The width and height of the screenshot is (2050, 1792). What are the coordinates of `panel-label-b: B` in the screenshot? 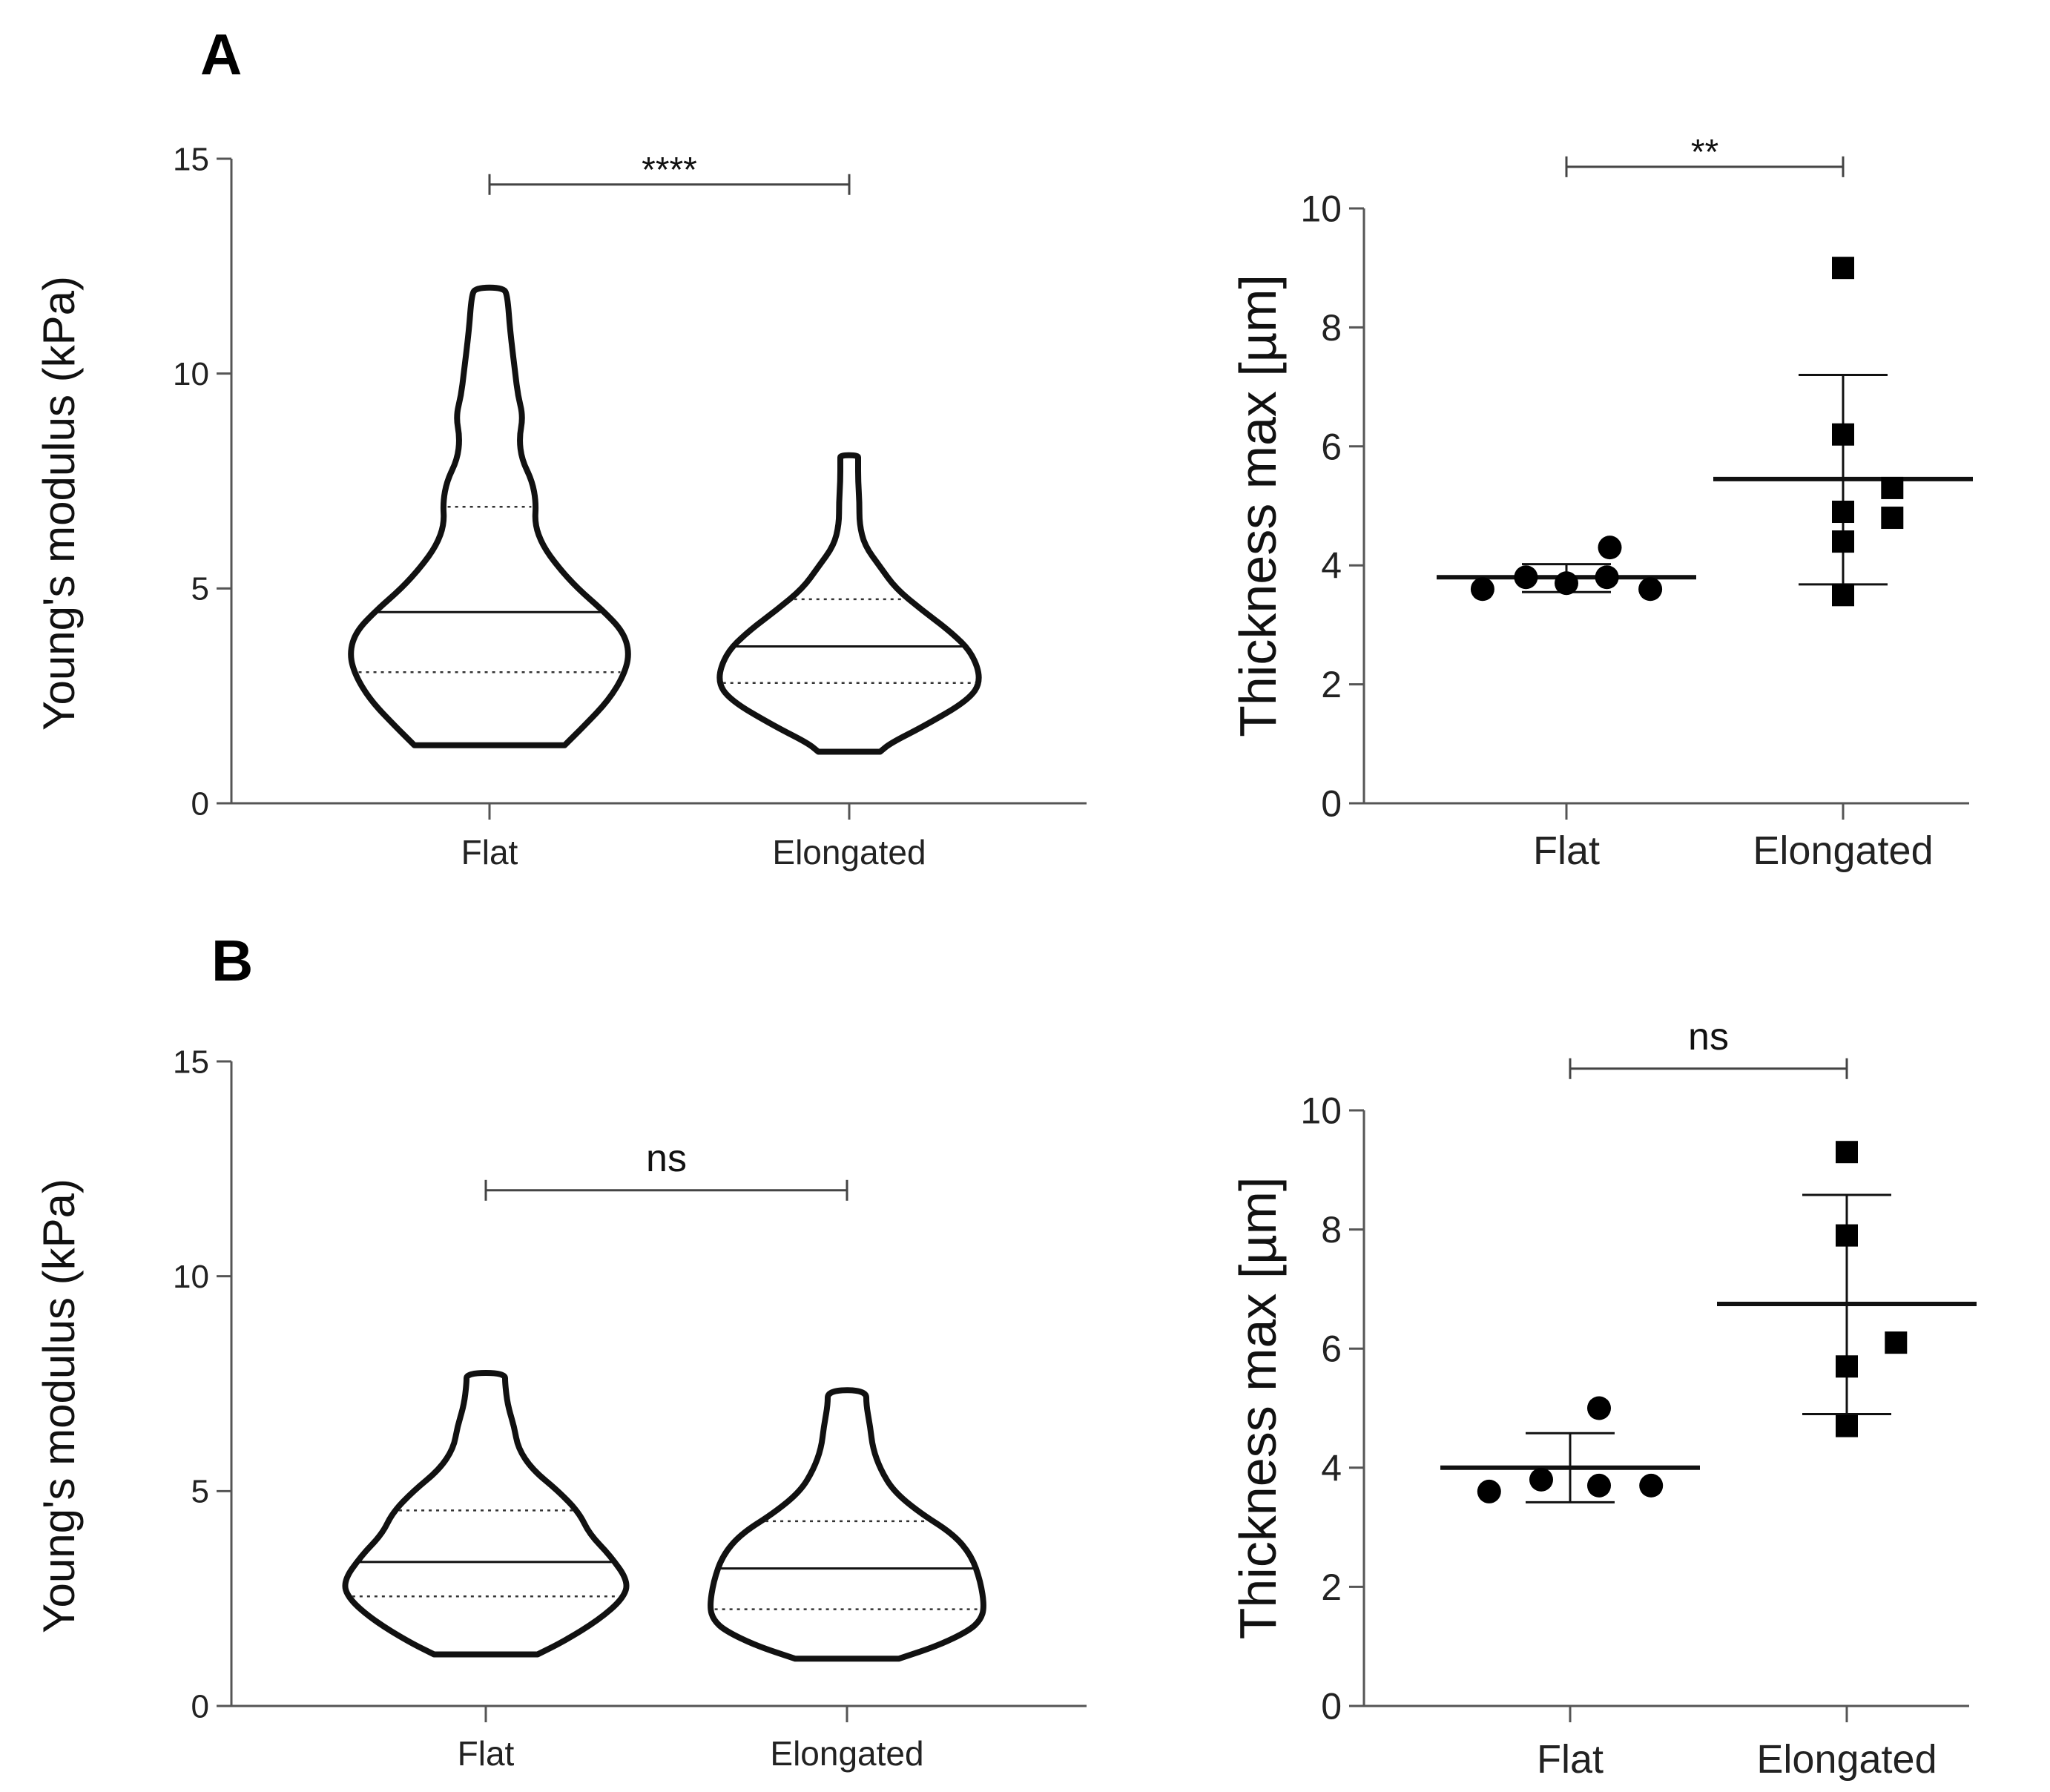 It's located at (232, 961).